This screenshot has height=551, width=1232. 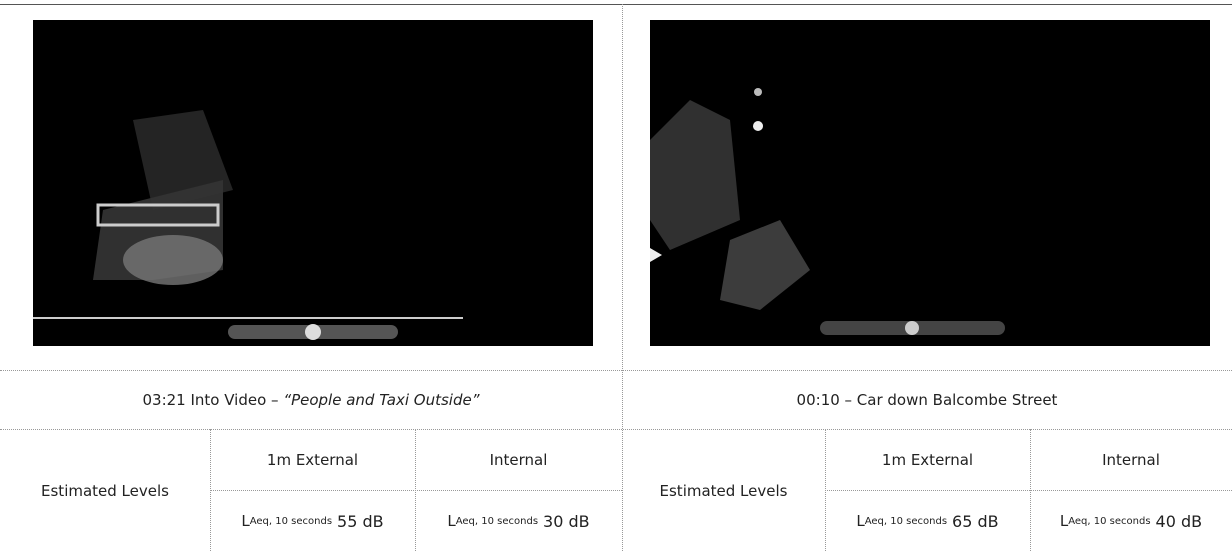 What do you see at coordinates (616, 4) in the screenshot?
I see `top-border` at bounding box center [616, 4].